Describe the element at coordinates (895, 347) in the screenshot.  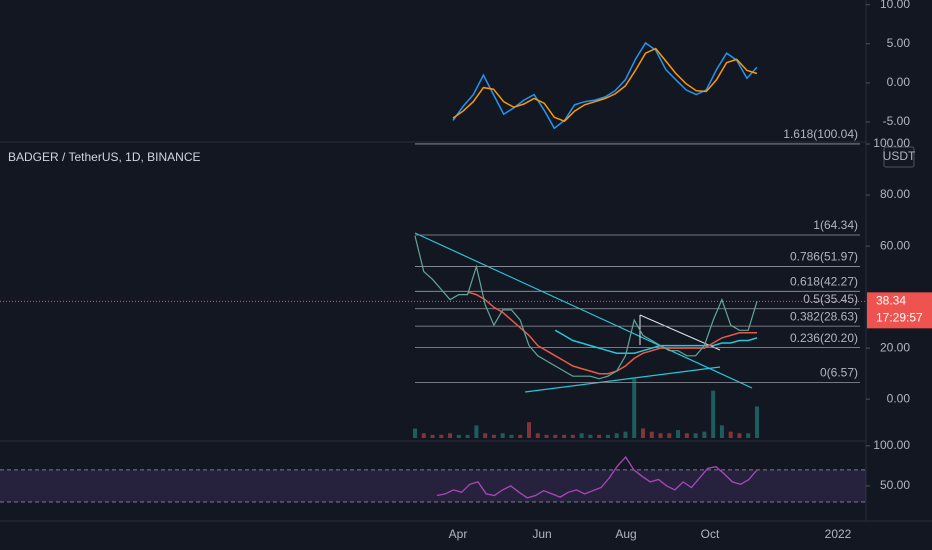
I see `y-tick-label: 20.00` at that location.